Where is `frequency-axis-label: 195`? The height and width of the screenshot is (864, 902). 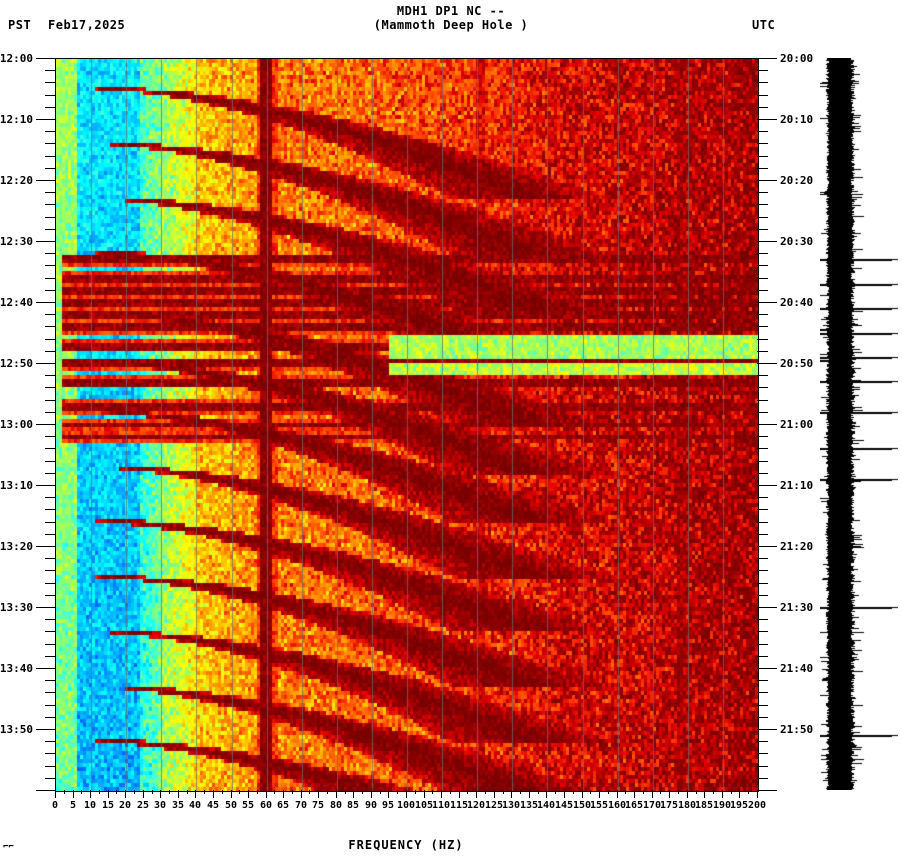
frequency-axis-label: 195 is located at coordinates (739, 805).